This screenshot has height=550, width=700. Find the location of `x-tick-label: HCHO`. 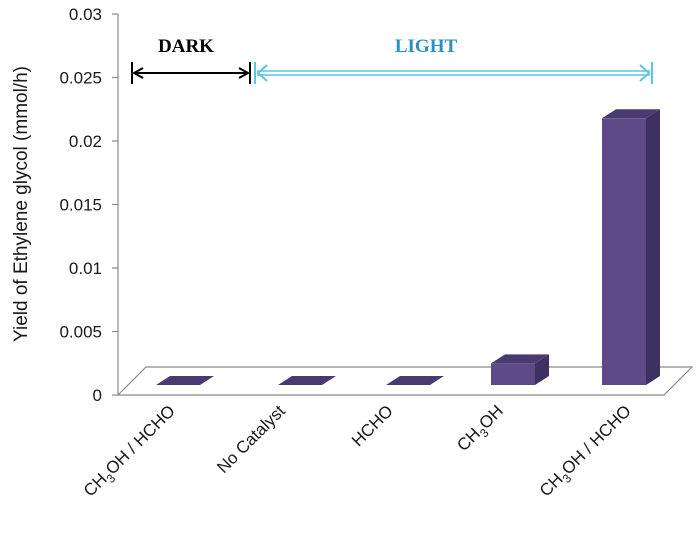

x-tick-label: HCHO is located at coordinates (372, 425).